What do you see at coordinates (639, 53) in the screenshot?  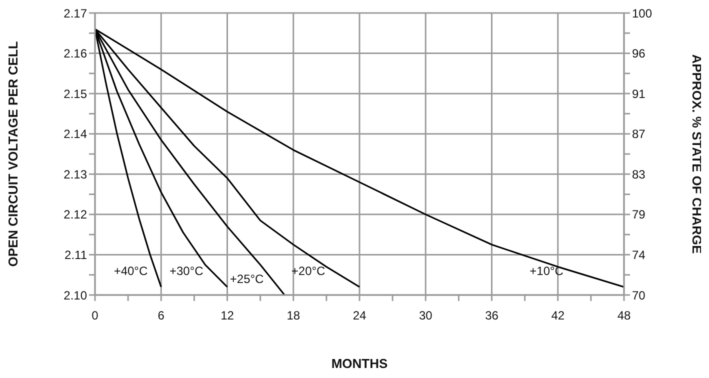 I see `y2-tick-label: 96` at bounding box center [639, 53].